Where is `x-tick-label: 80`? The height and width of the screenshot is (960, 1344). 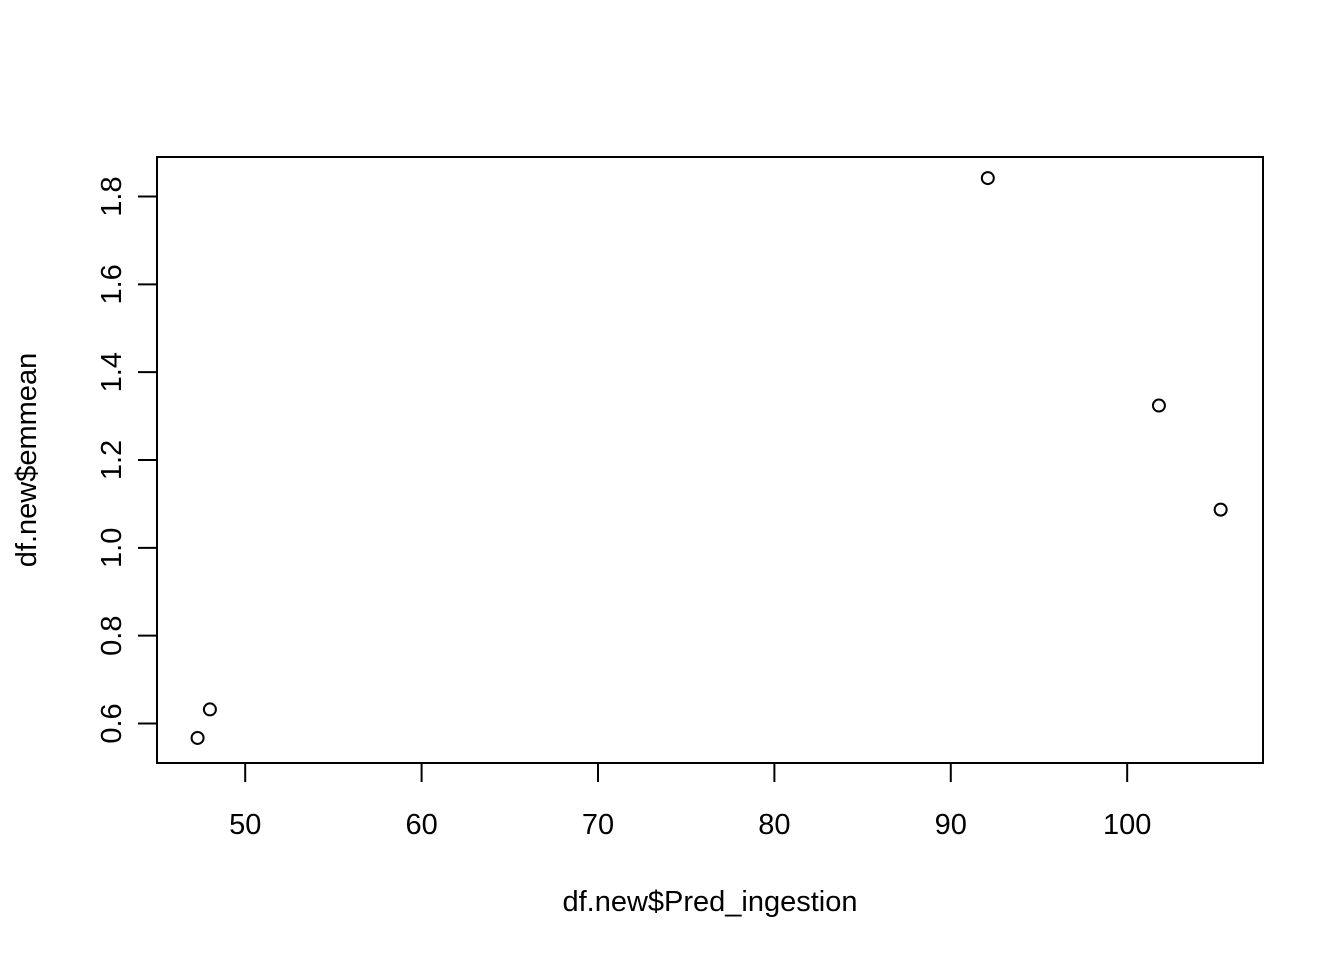
x-tick-label: 80 is located at coordinates (774, 825).